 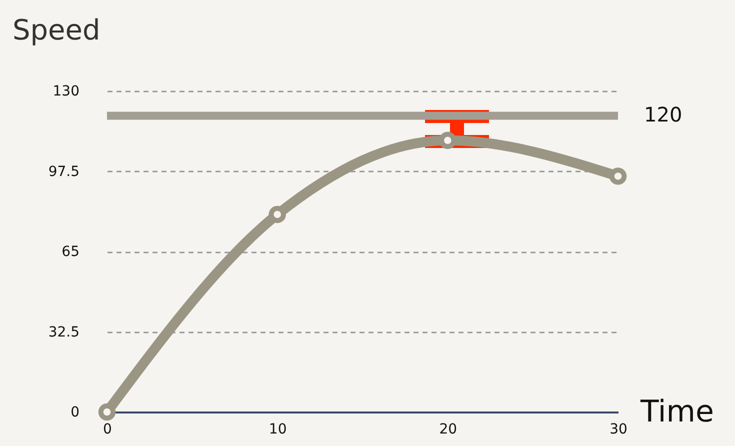 What do you see at coordinates (277, 430) in the screenshot?
I see `x-tick-label: 10` at bounding box center [277, 430].